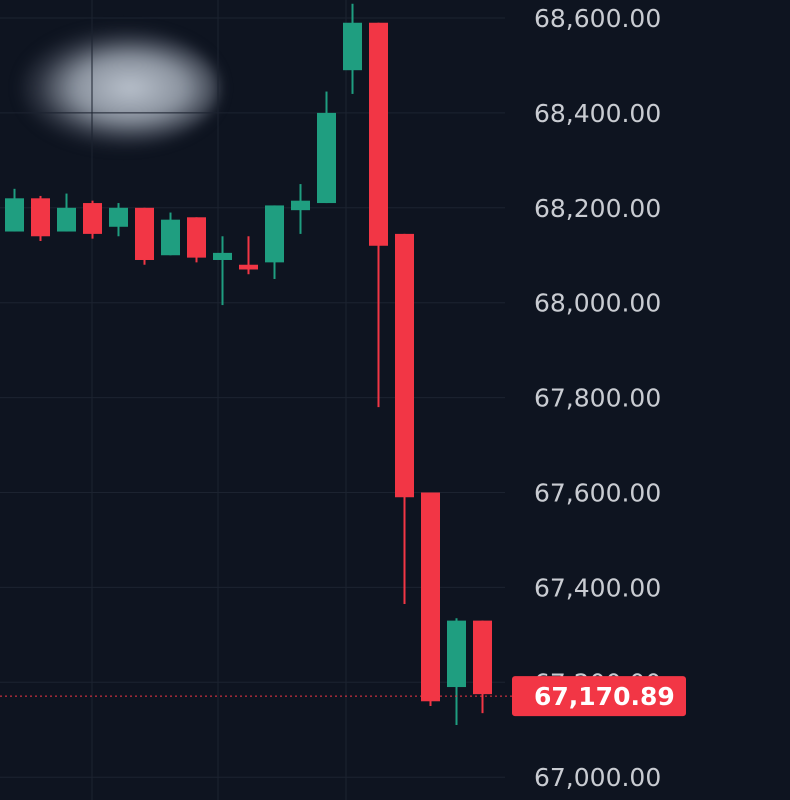 The width and height of the screenshot is (790, 800). What do you see at coordinates (597, 303) in the screenshot?
I see `y-tick-label: 68,000.00` at bounding box center [597, 303].